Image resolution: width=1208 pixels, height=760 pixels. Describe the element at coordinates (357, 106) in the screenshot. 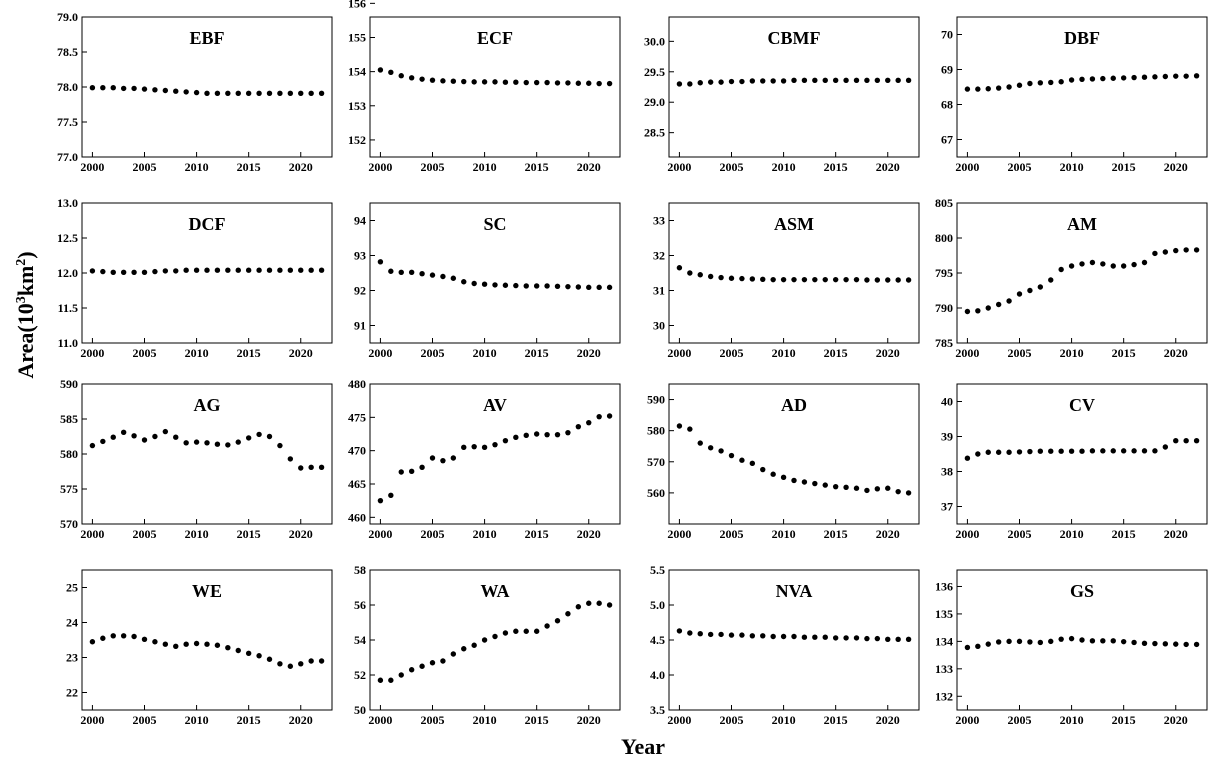

I see `y-tick-label: 153` at that location.